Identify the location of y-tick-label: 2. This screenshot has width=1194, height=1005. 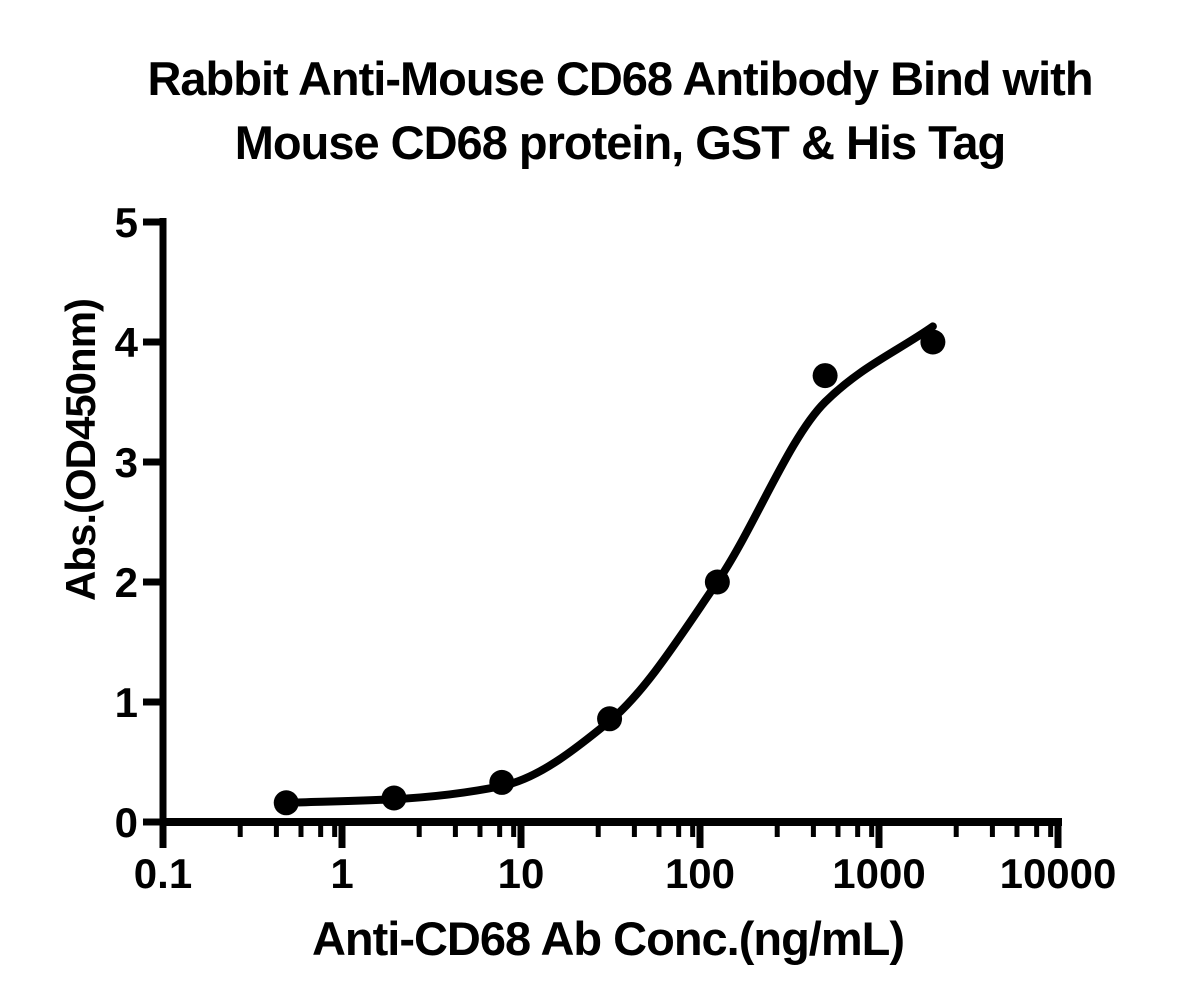
(126, 582).